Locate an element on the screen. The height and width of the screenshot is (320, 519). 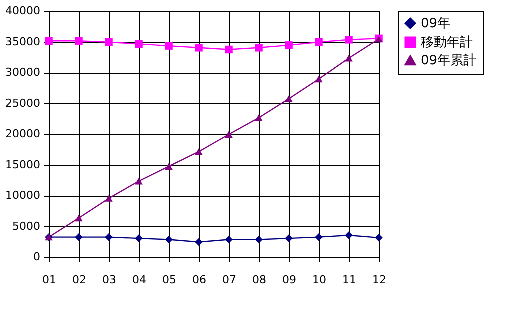
x-tick-label: 03 is located at coordinates (109, 280).